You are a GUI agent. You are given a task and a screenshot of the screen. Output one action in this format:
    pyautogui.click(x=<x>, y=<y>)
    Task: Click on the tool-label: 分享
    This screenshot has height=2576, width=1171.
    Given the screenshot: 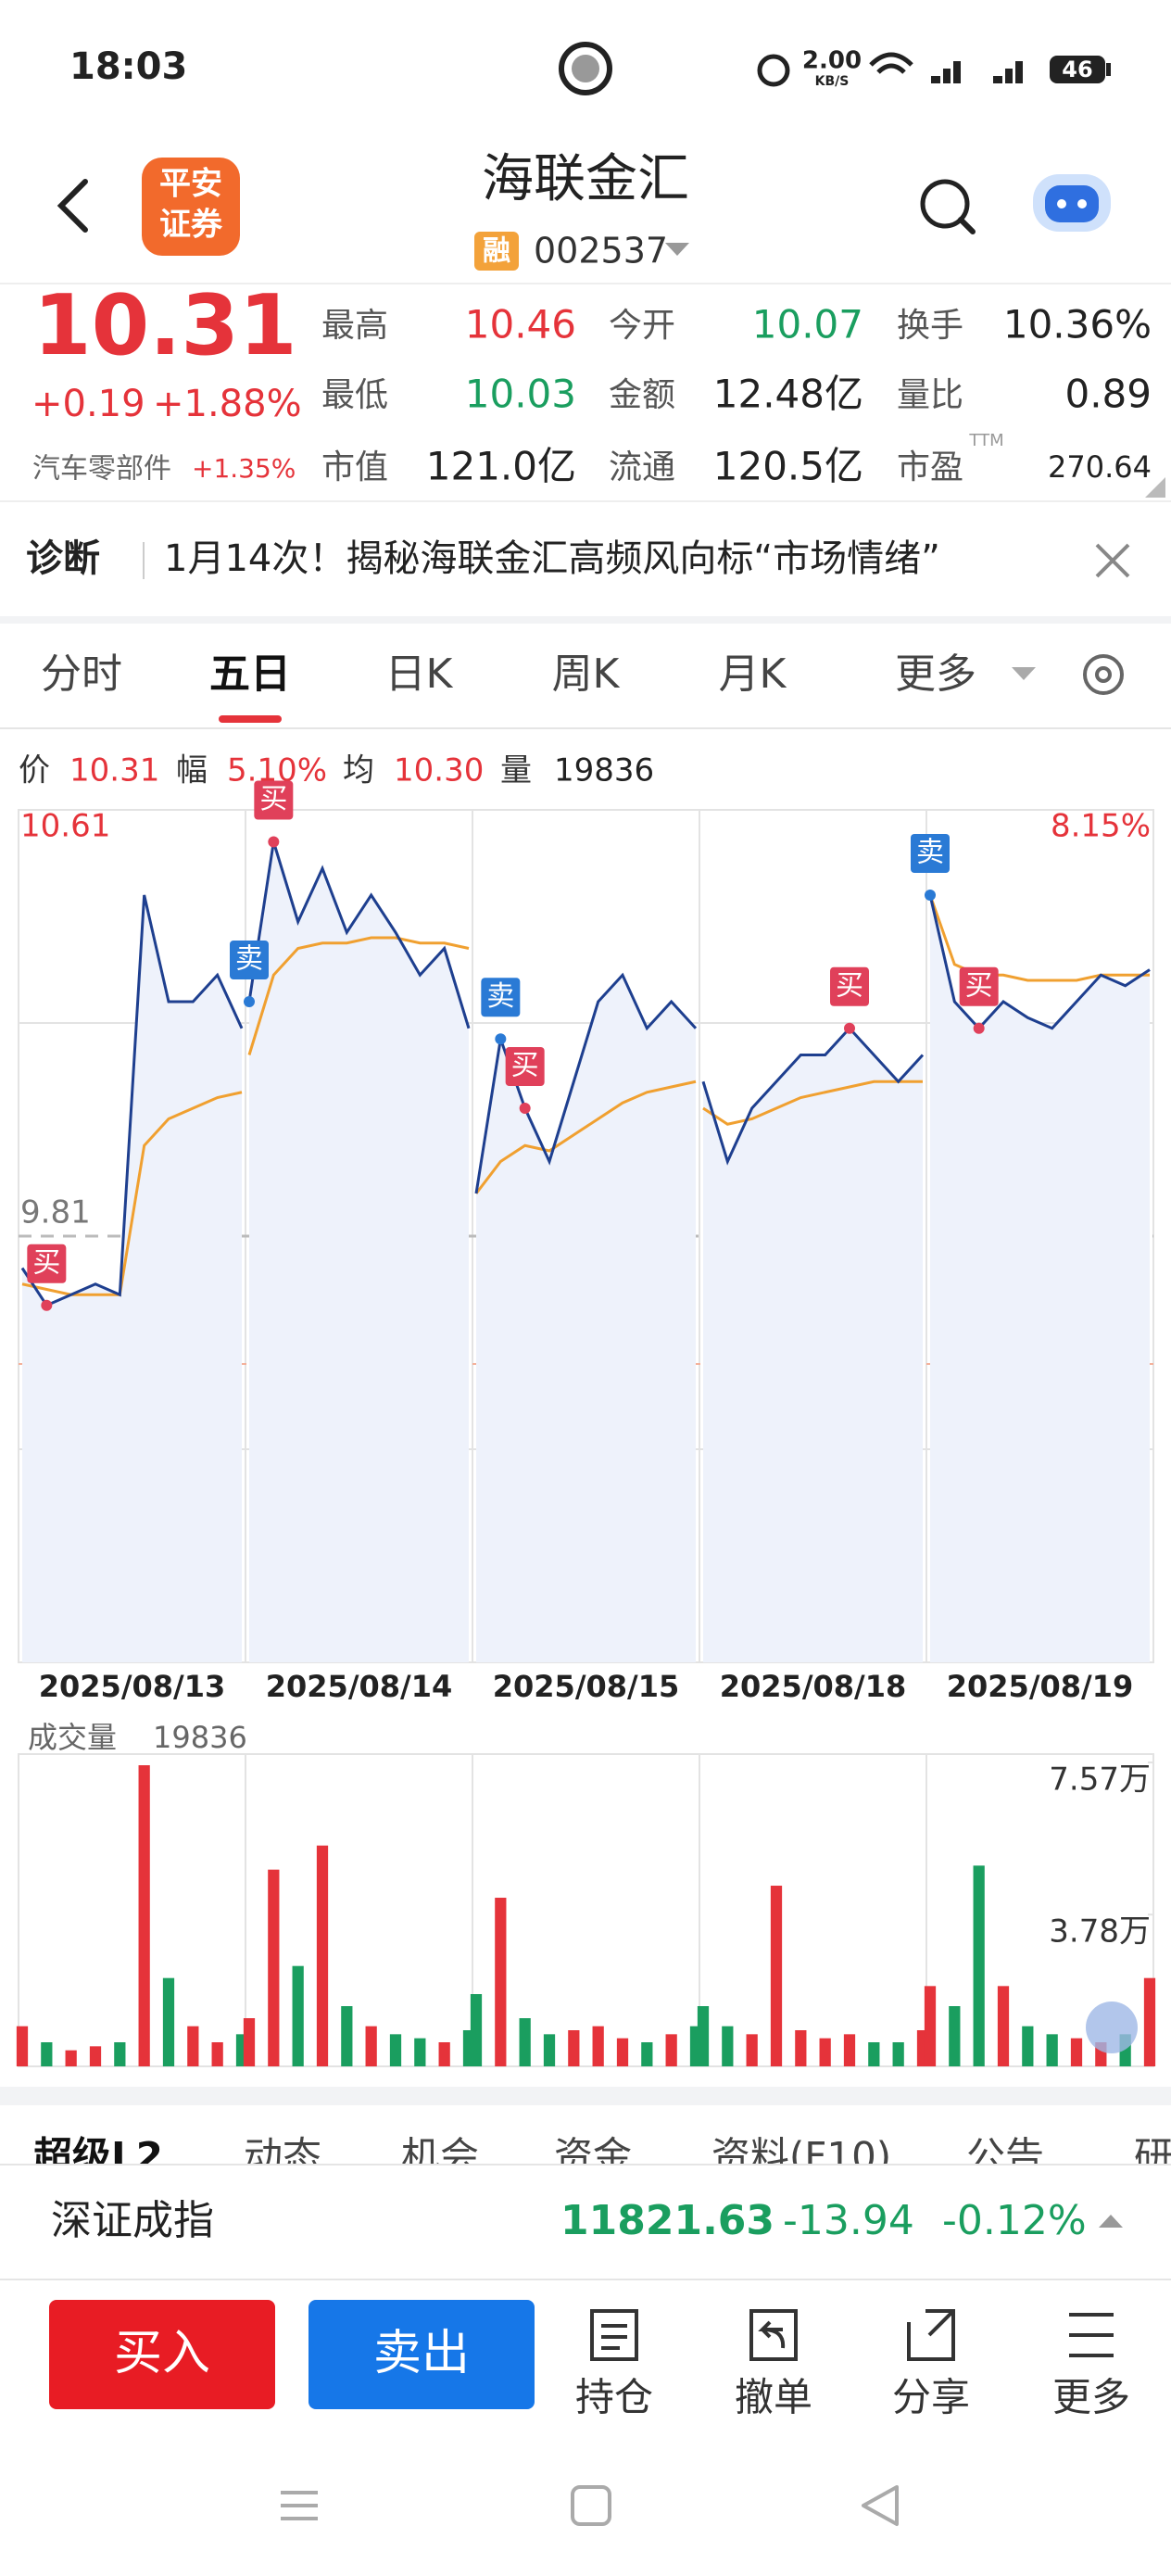 What is the action you would take?
    pyautogui.click(x=931, y=2398)
    